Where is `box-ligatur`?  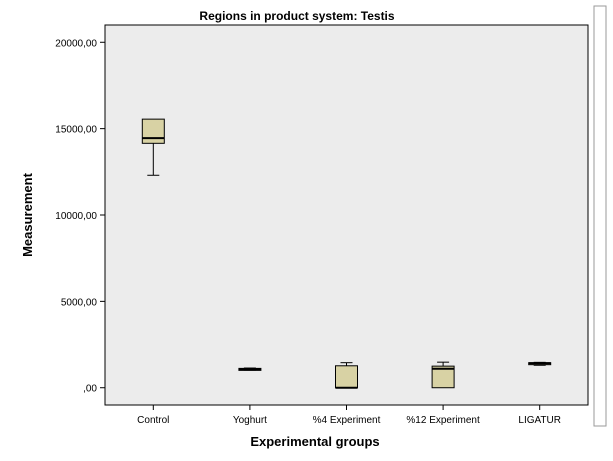 box-ligatur is located at coordinates (540, 363).